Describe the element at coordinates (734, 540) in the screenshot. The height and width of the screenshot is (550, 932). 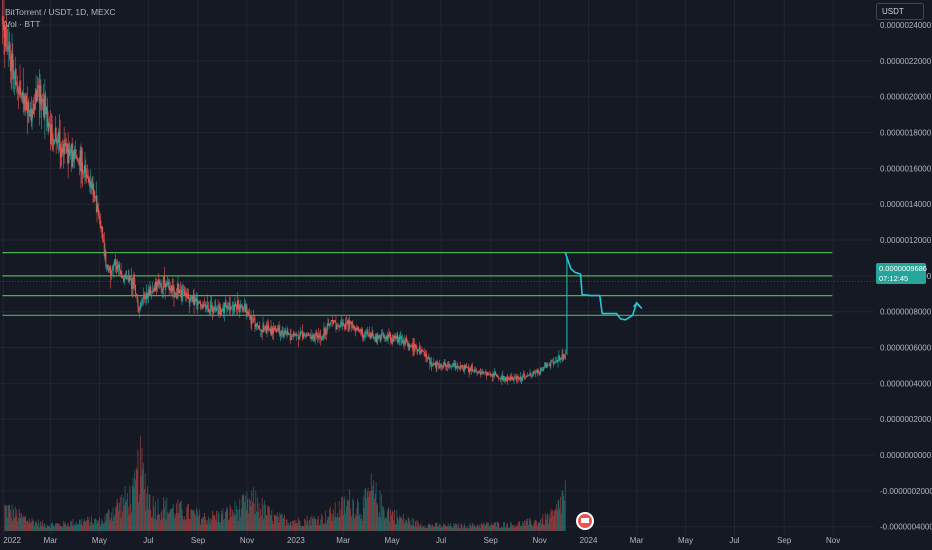
I see `time-tick-label: Jul` at that location.